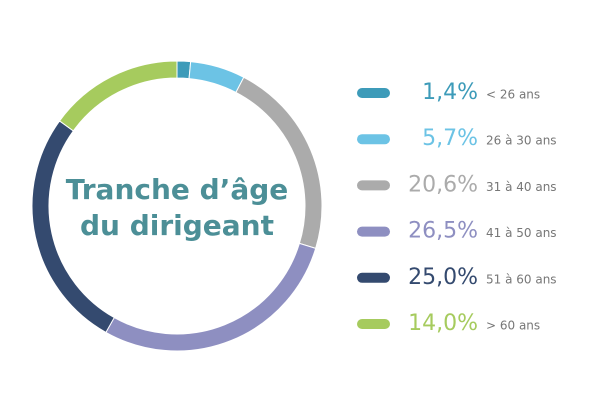 Image resolution: width=603 pixels, height=414 pixels. Describe the element at coordinates (443, 277) in the screenshot. I see `legend-value: 25,0%` at that location.